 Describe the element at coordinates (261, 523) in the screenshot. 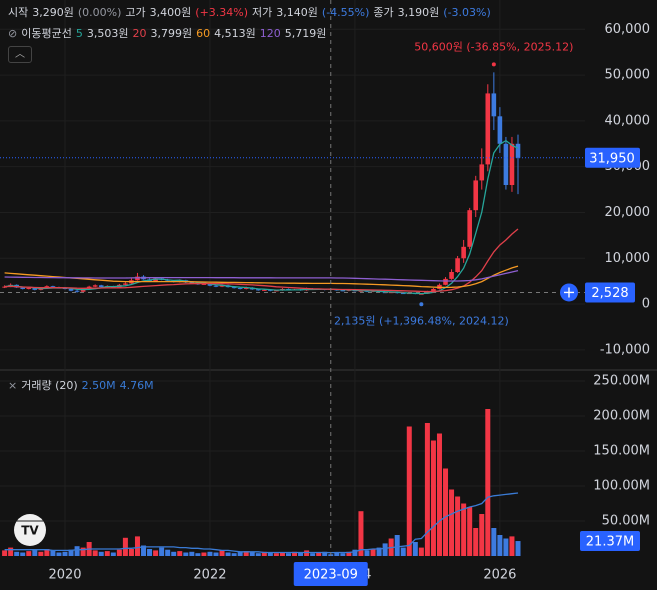

I see `volume-ma-line` at that location.